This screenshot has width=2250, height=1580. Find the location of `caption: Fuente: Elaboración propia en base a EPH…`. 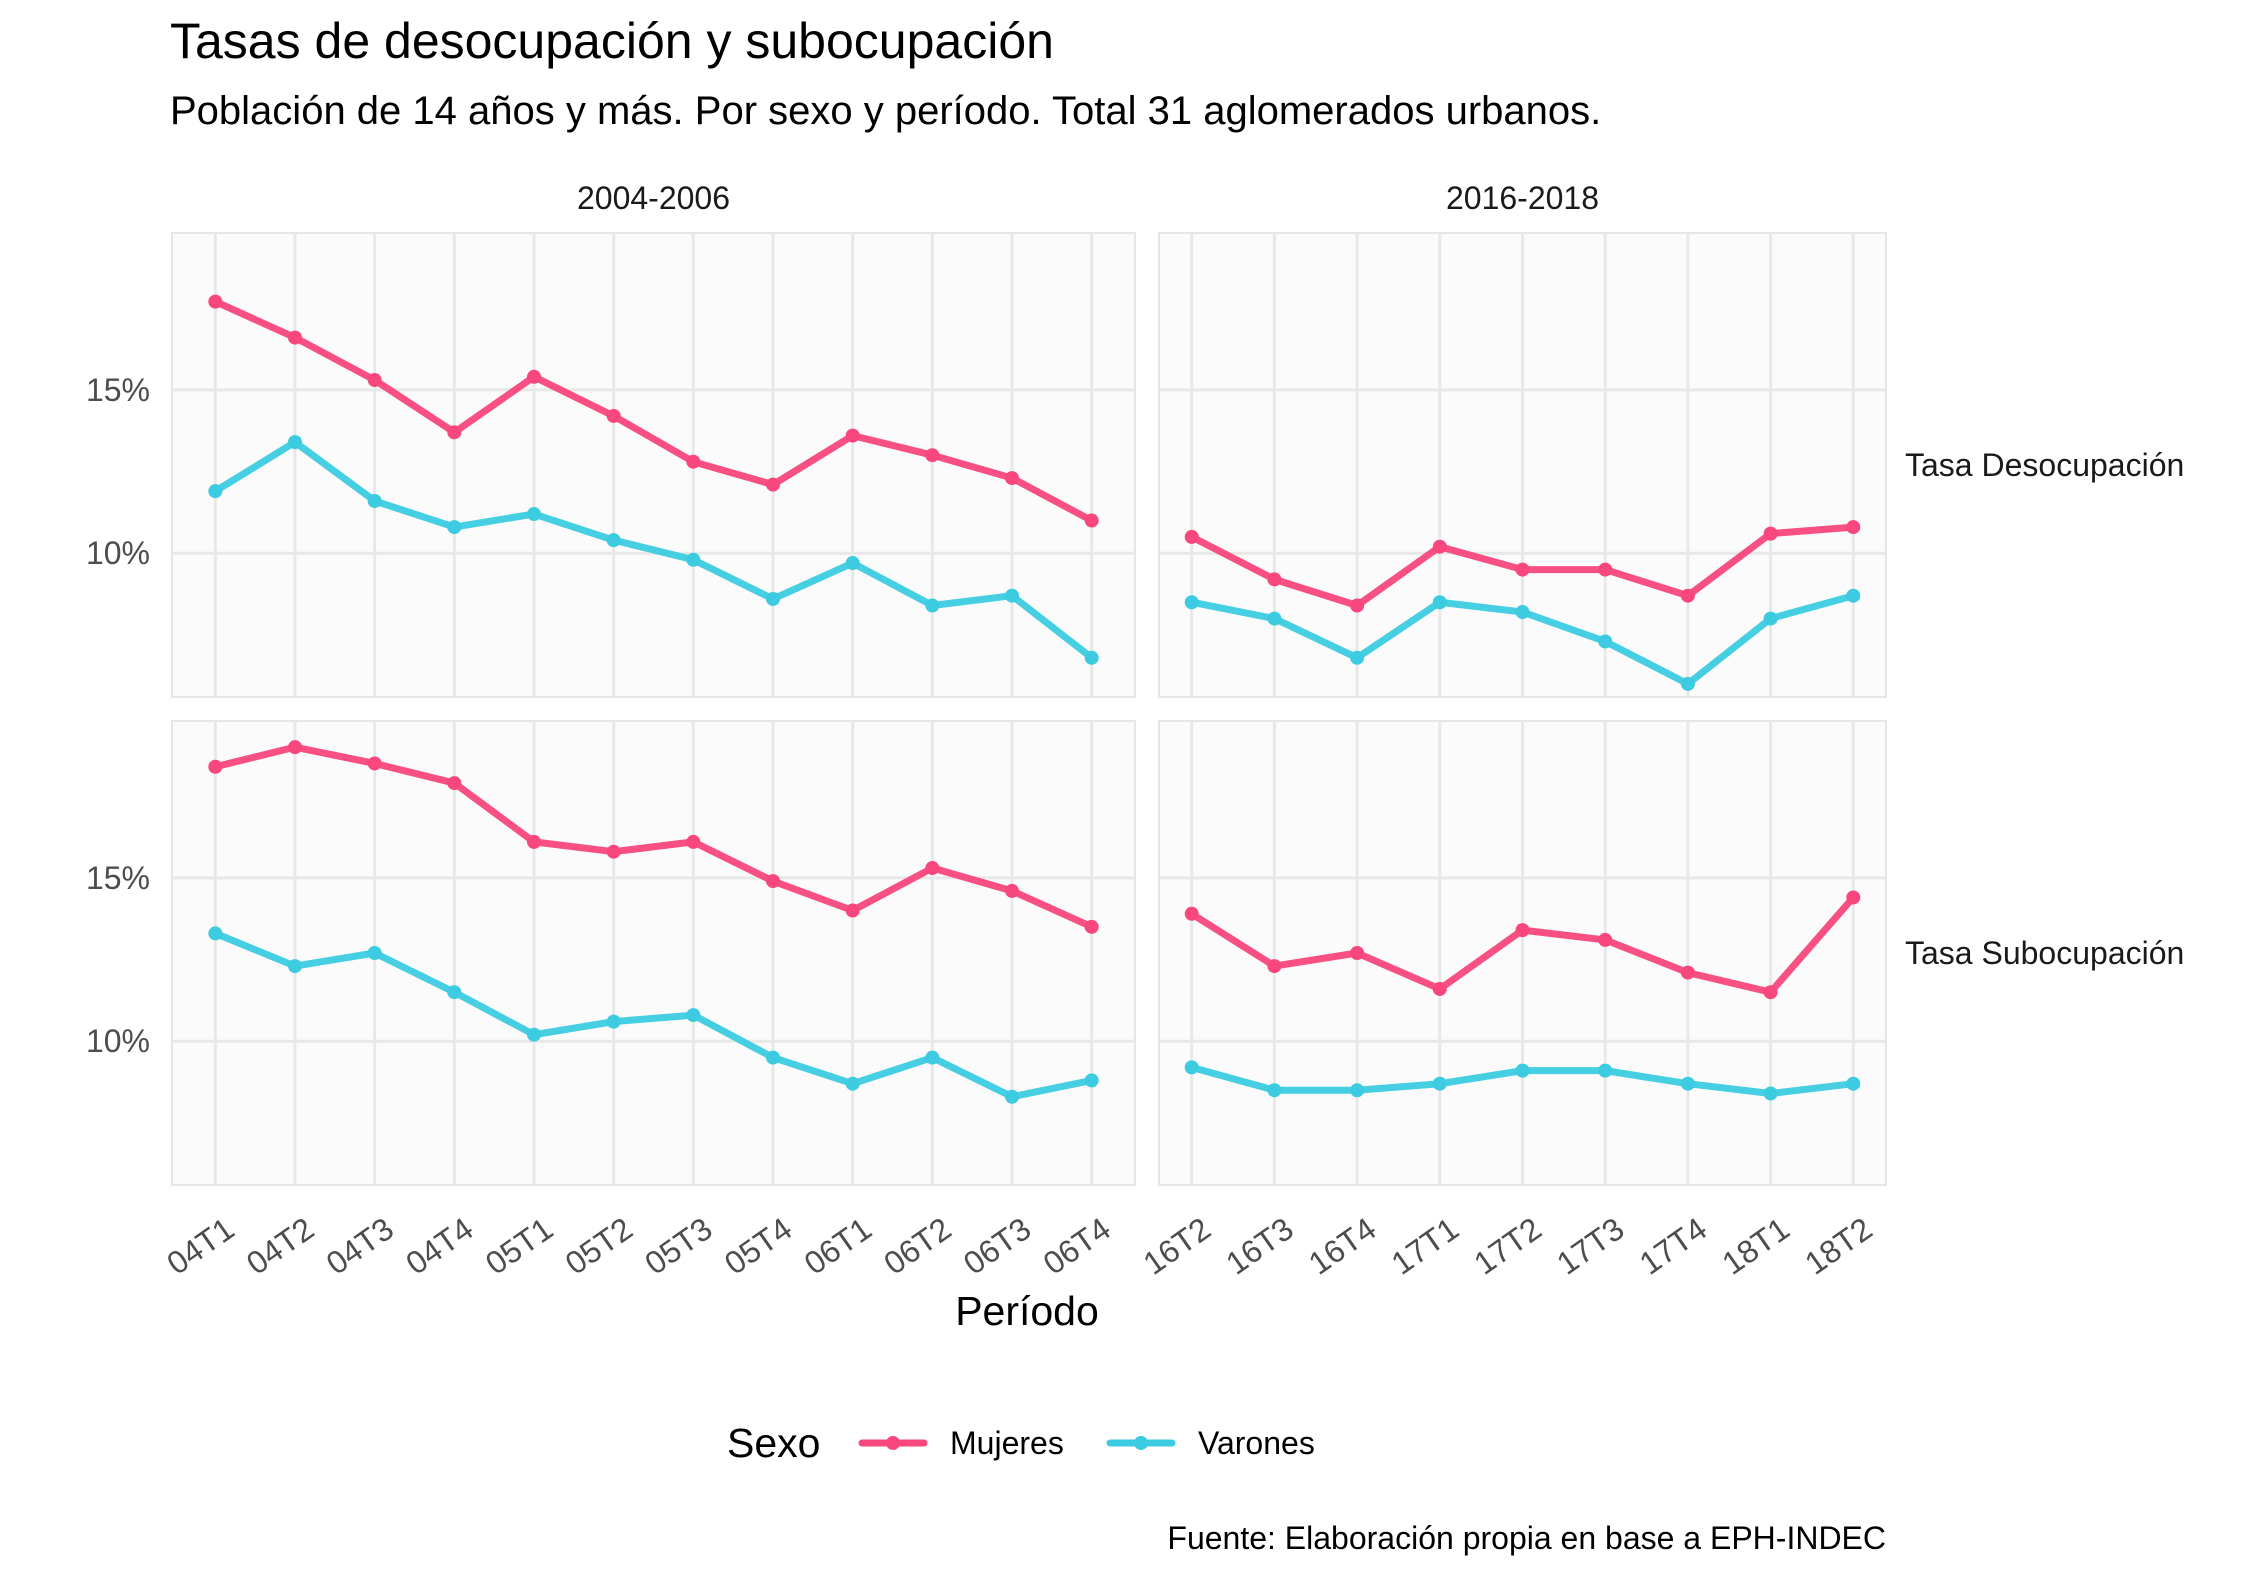

caption: Fuente: Elaboración propia en base a EPH… is located at coordinates (1526, 1538).